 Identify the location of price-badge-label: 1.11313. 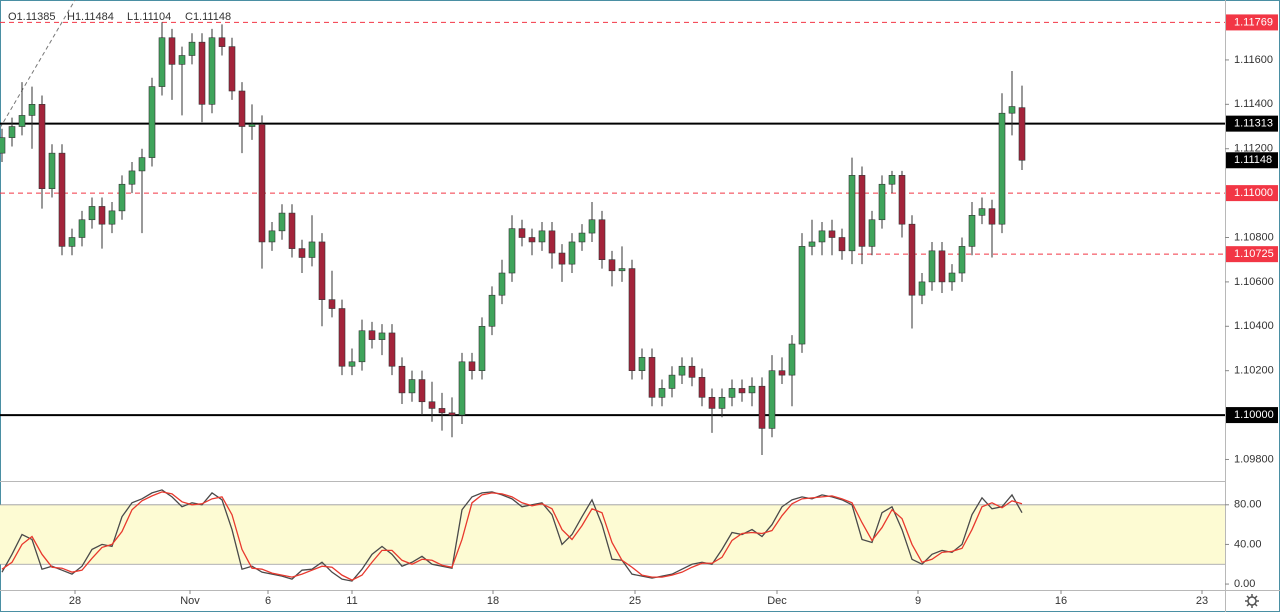
(1253, 124).